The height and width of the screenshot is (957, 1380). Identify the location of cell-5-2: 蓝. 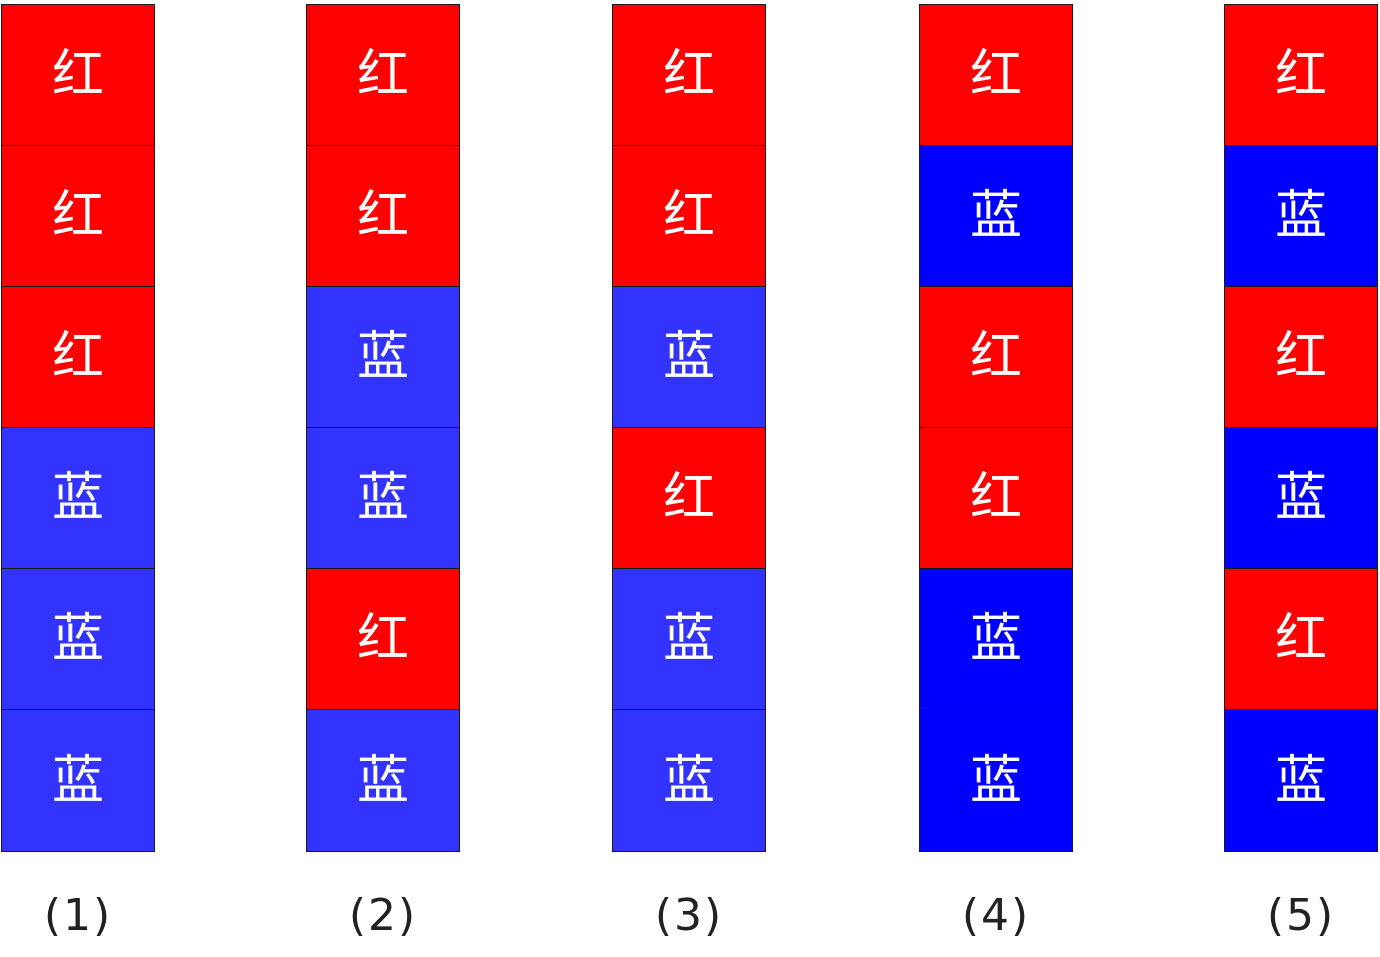
(1301, 216).